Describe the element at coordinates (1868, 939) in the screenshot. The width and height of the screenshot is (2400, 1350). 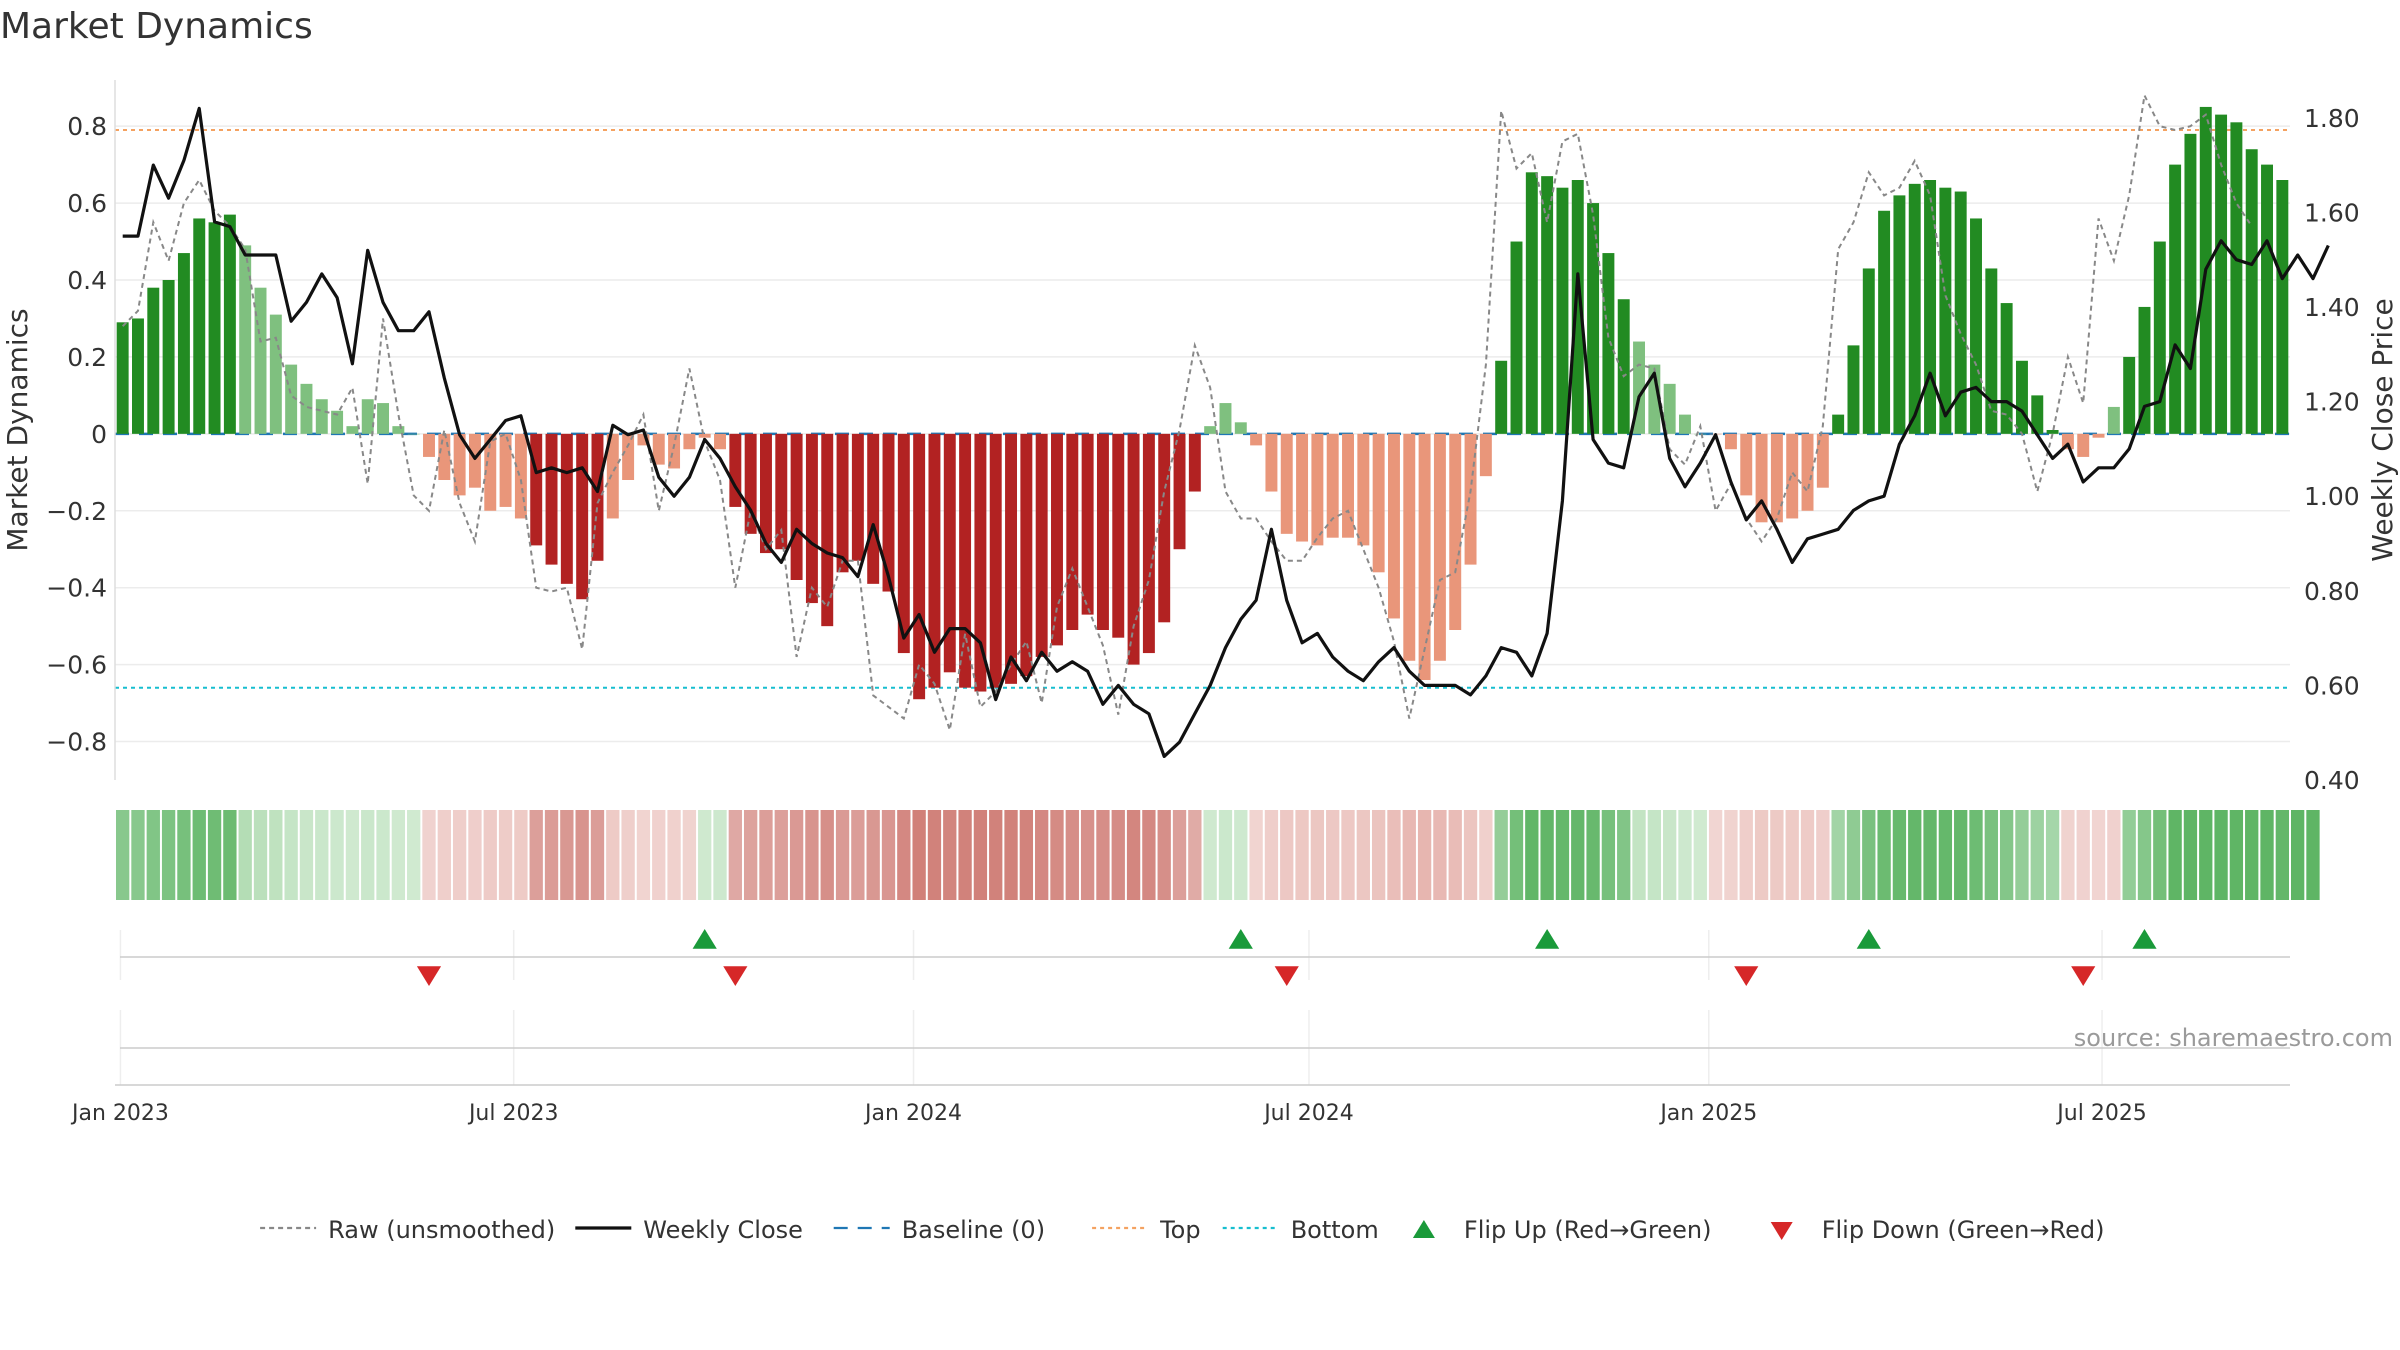
I see `flip-up-marker` at that location.